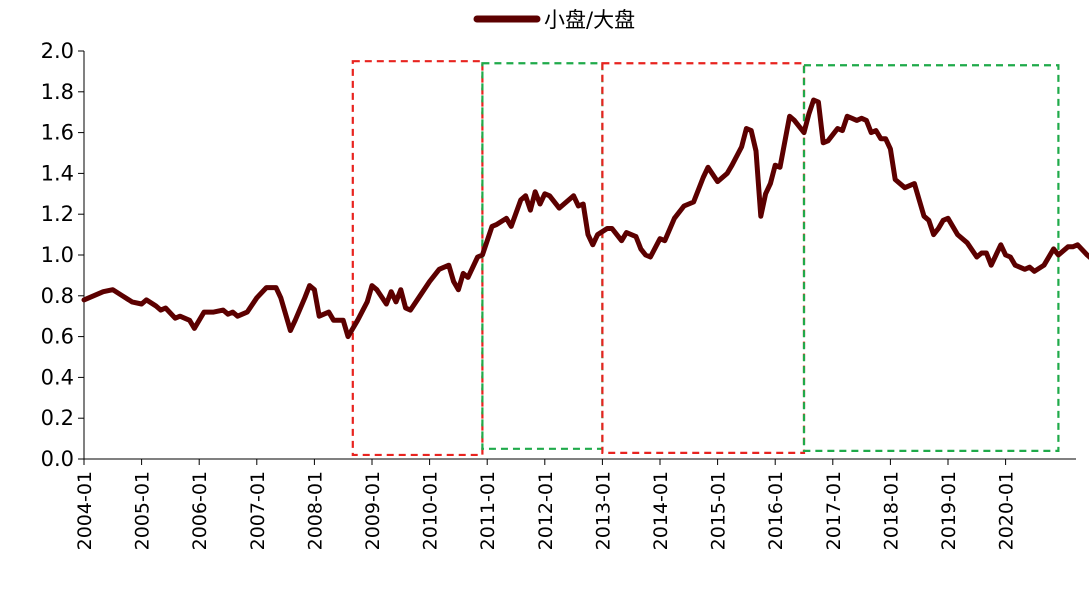 The width and height of the screenshot is (1089, 591). What do you see at coordinates (57, 92) in the screenshot?
I see `y-tick-label: 1.8` at bounding box center [57, 92].